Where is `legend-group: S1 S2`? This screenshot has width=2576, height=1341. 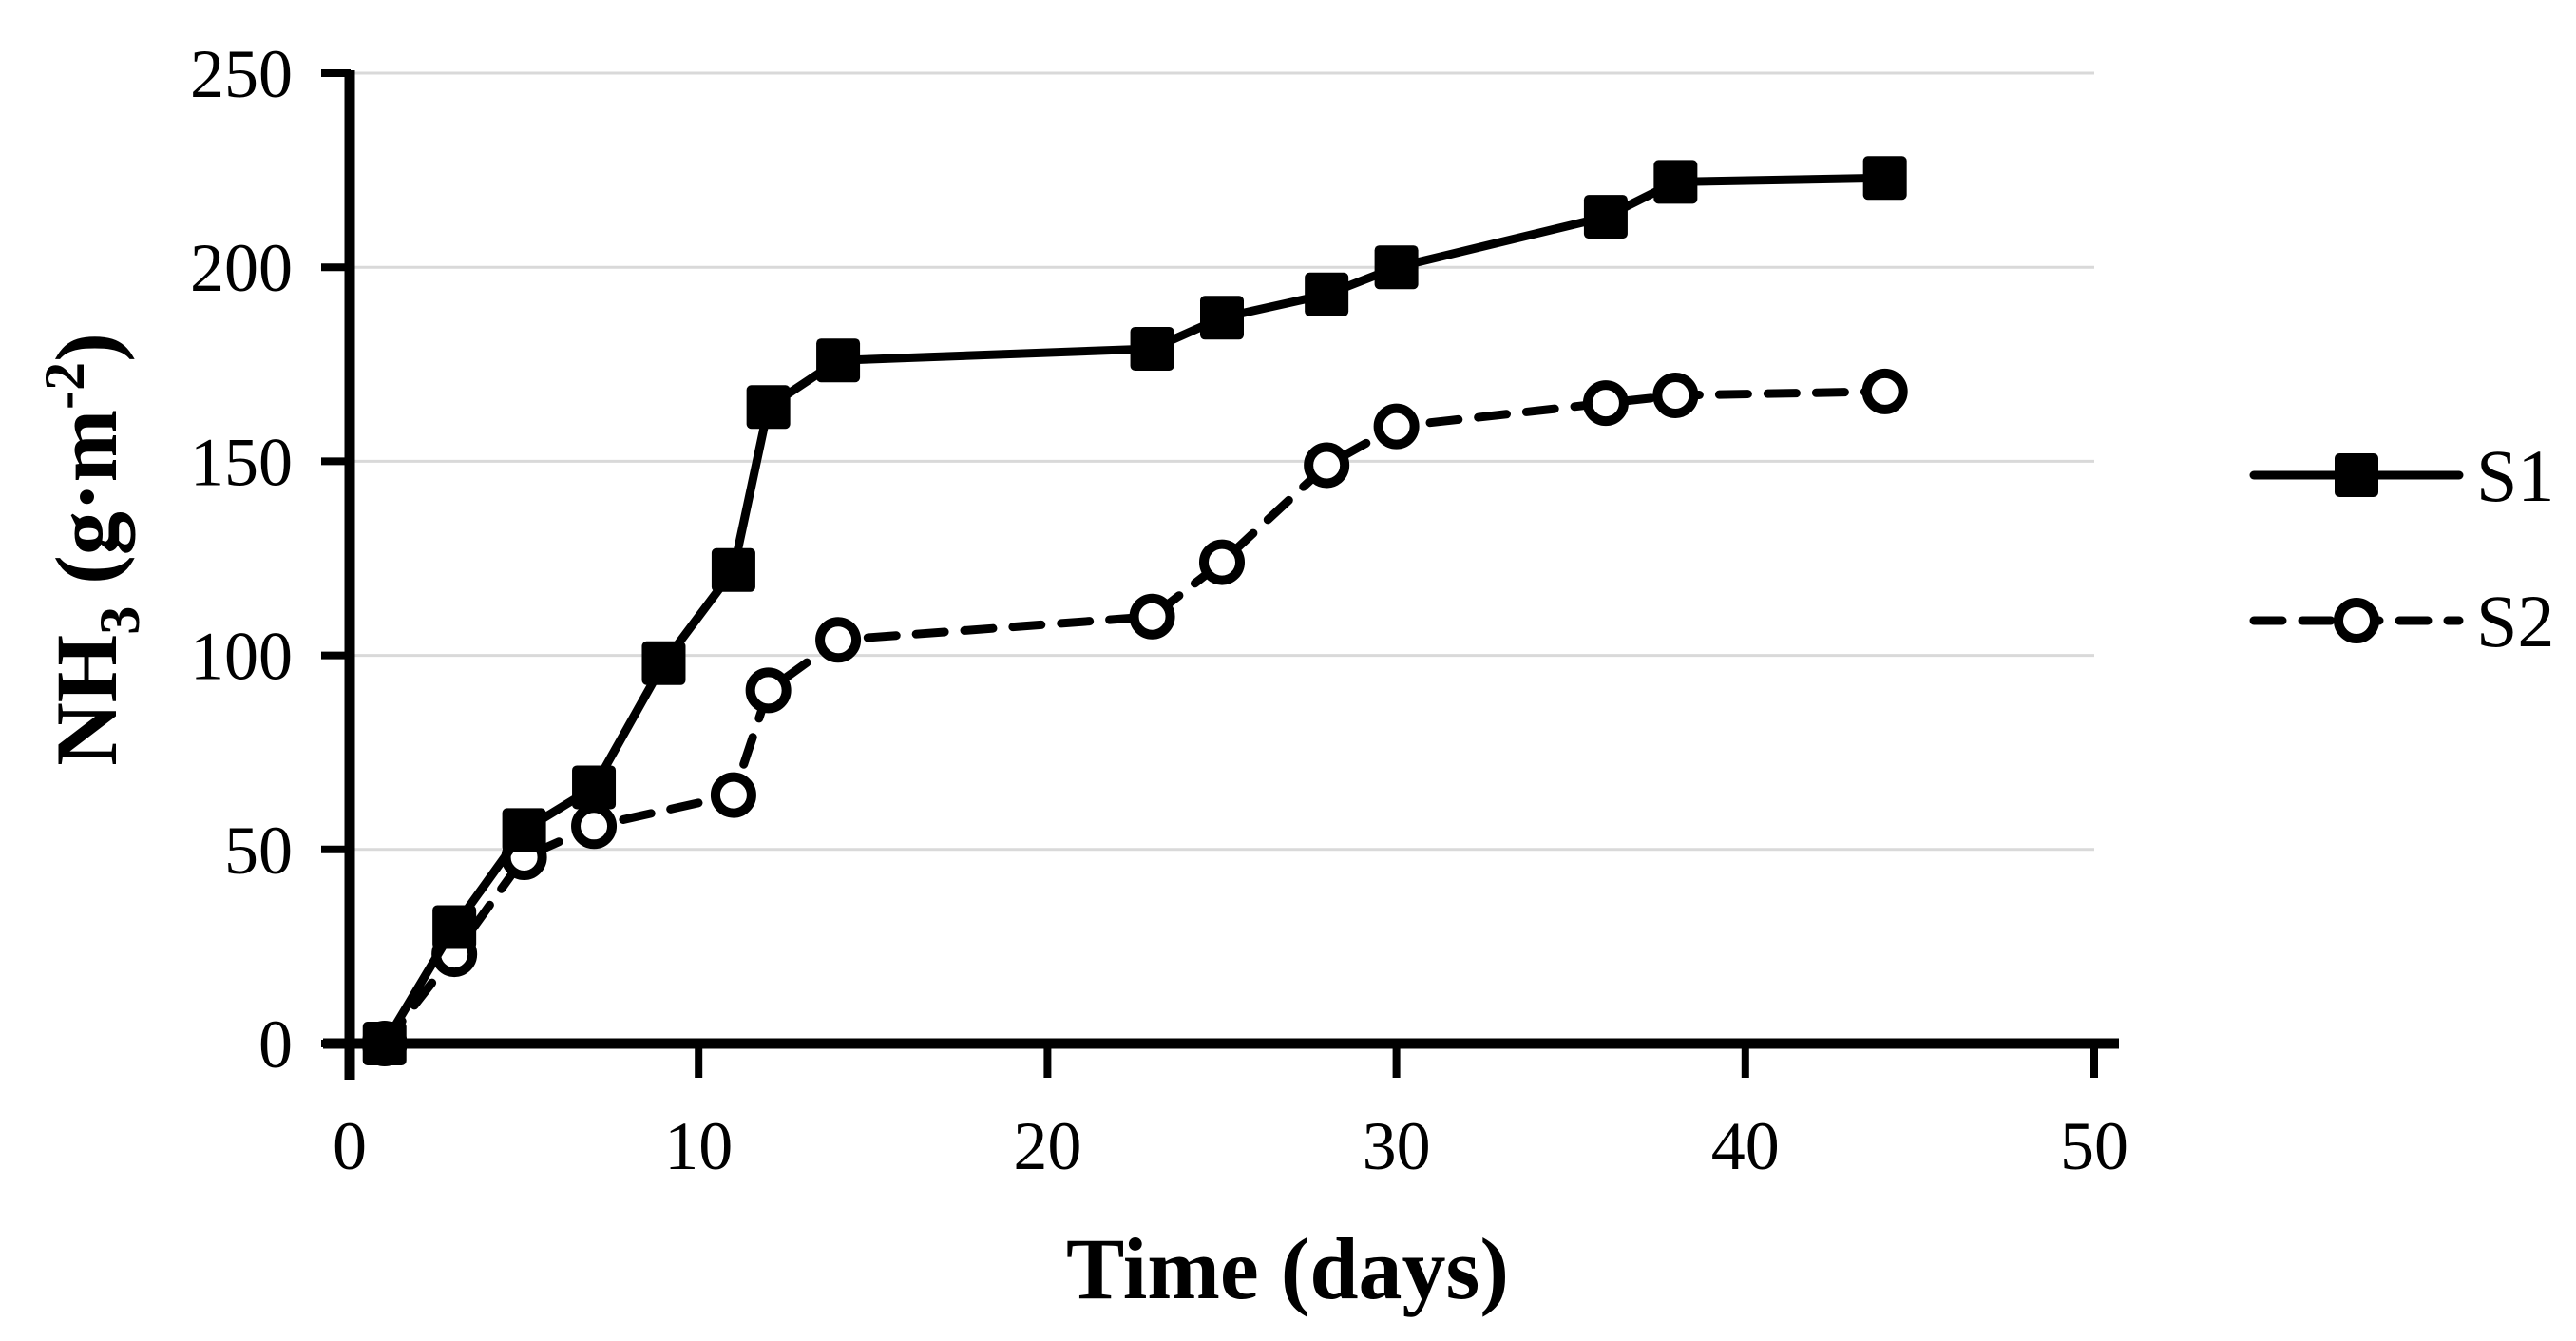 legend-group: S1 S2 is located at coordinates (2401, 548).